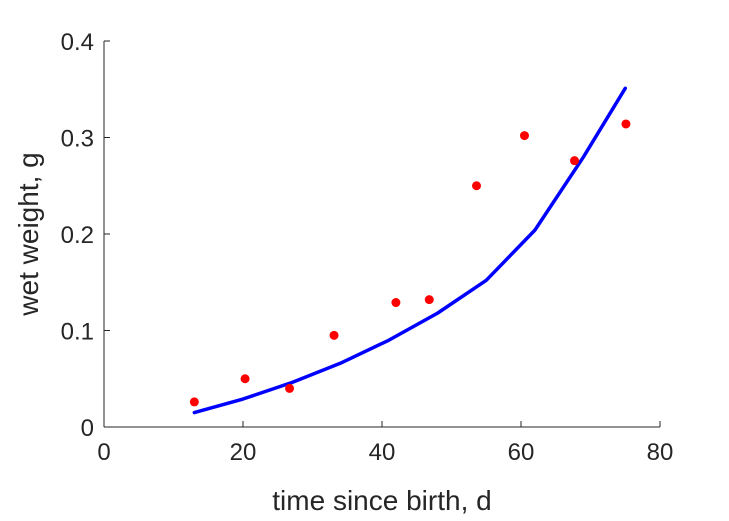 This screenshot has height=521, width=729. What do you see at coordinates (521, 452) in the screenshot?
I see `x-tick-label: 60` at bounding box center [521, 452].